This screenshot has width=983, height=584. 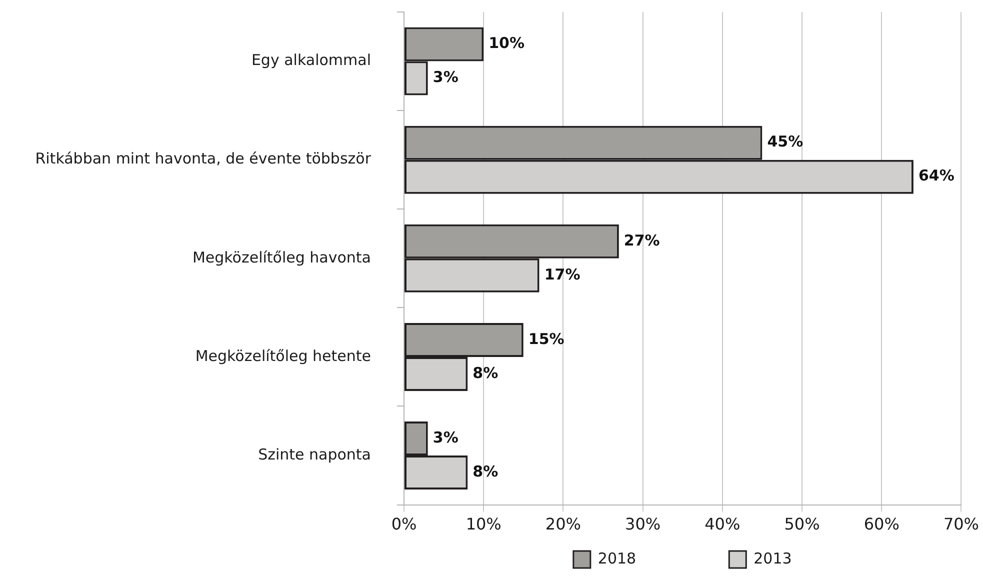 What do you see at coordinates (961, 524) in the screenshot?
I see `x-tick-label: 70%` at bounding box center [961, 524].